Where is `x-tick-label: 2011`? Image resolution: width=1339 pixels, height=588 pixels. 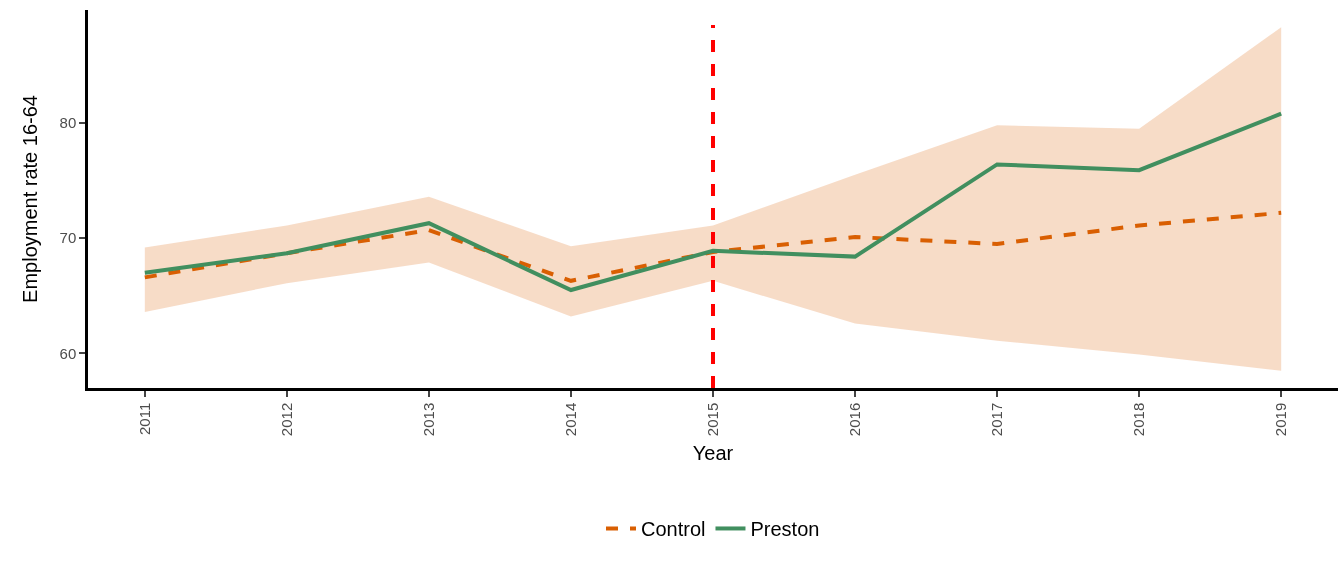
x-tick-label: 2011 is located at coordinates (144, 419).